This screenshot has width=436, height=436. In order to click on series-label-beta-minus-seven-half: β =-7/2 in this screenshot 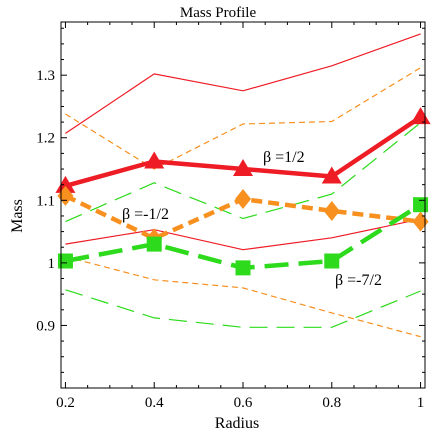, I will do `click(358, 280)`.